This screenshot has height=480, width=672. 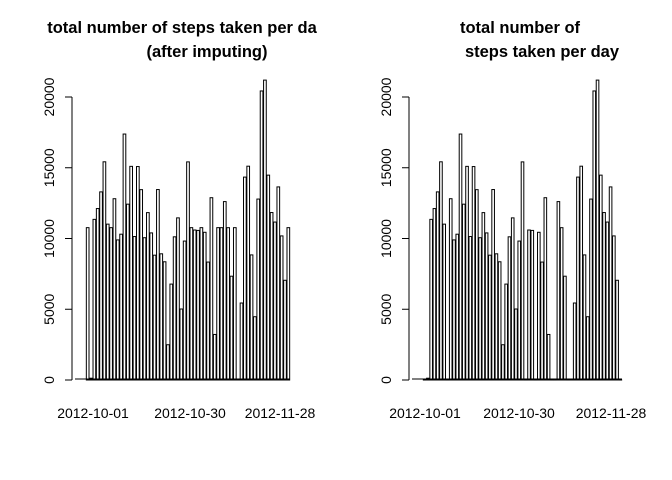 What do you see at coordinates (520, 28) in the screenshot?
I see `chart-title-line: total number of` at bounding box center [520, 28].